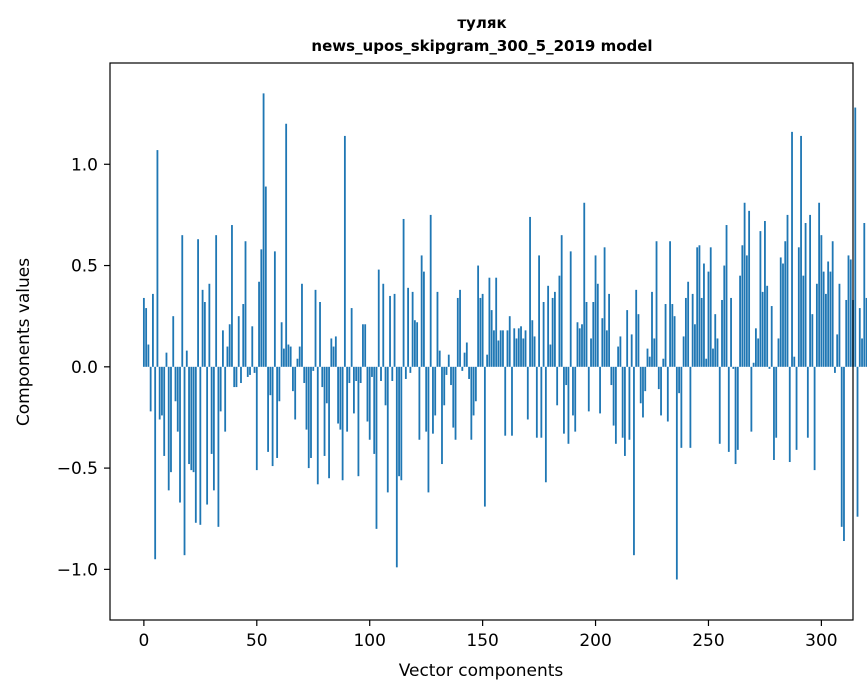 This screenshot has height=696, width=867. Describe the element at coordinates (84, 165) in the screenshot. I see `y-tick-label: 1.0` at that location.